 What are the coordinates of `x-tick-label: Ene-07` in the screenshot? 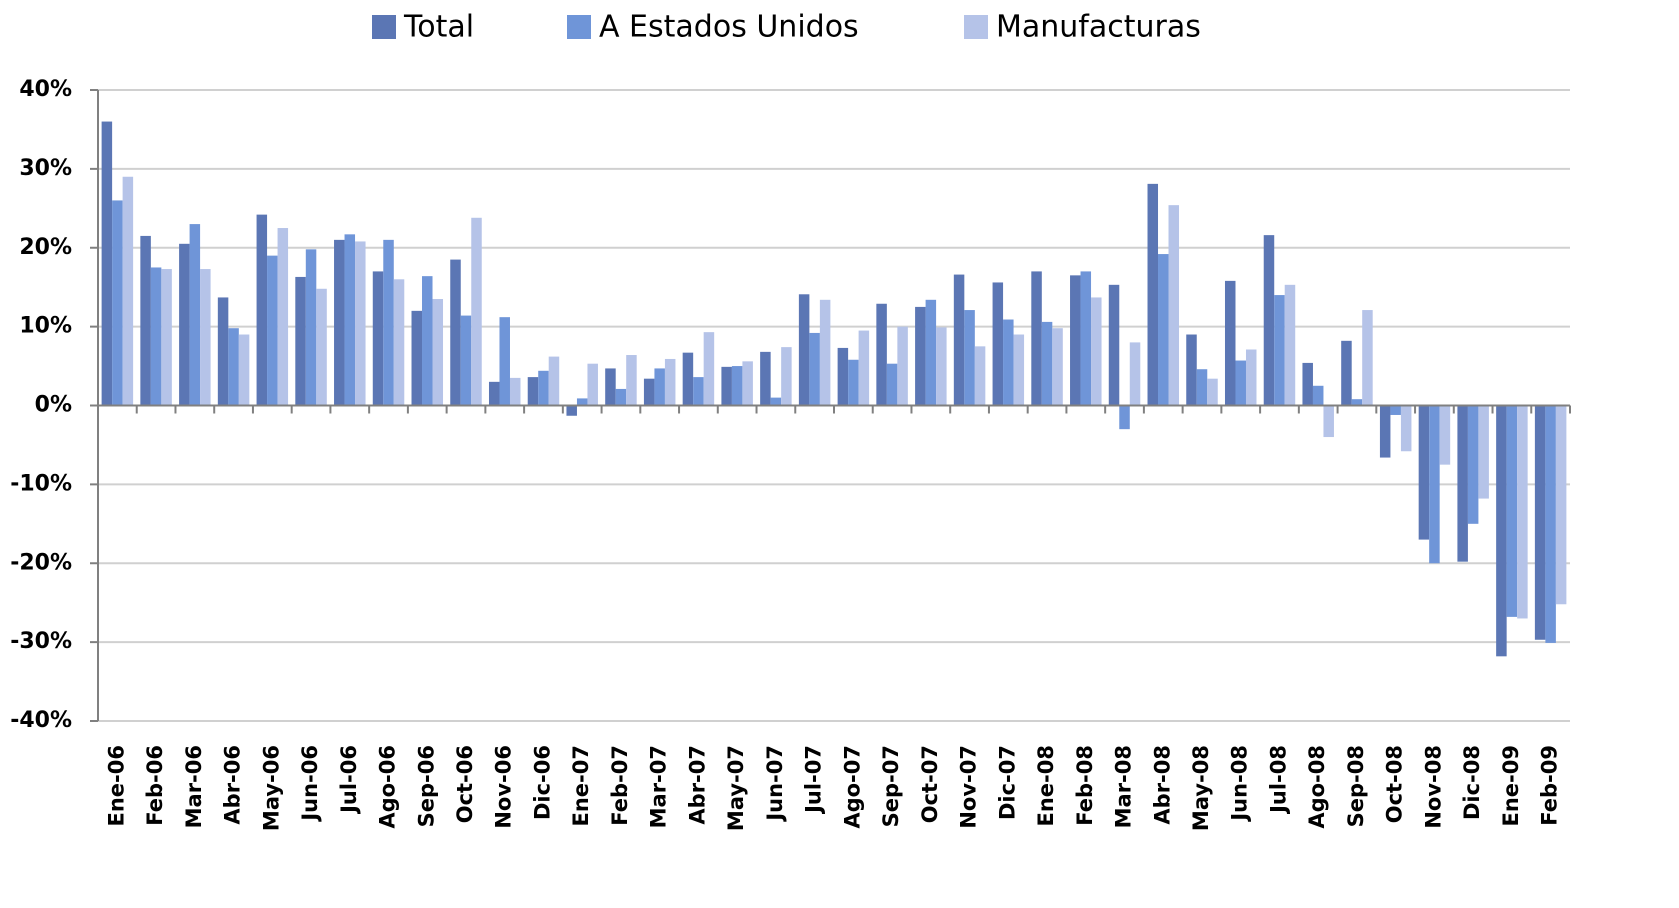 It's located at (581, 785).